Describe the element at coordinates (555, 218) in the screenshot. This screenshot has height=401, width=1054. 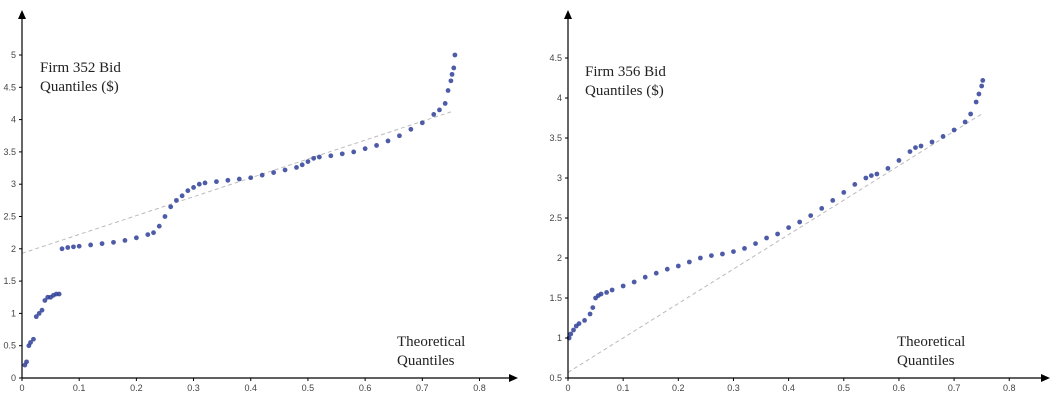
I see `y-tick-label: 2.5` at that location.